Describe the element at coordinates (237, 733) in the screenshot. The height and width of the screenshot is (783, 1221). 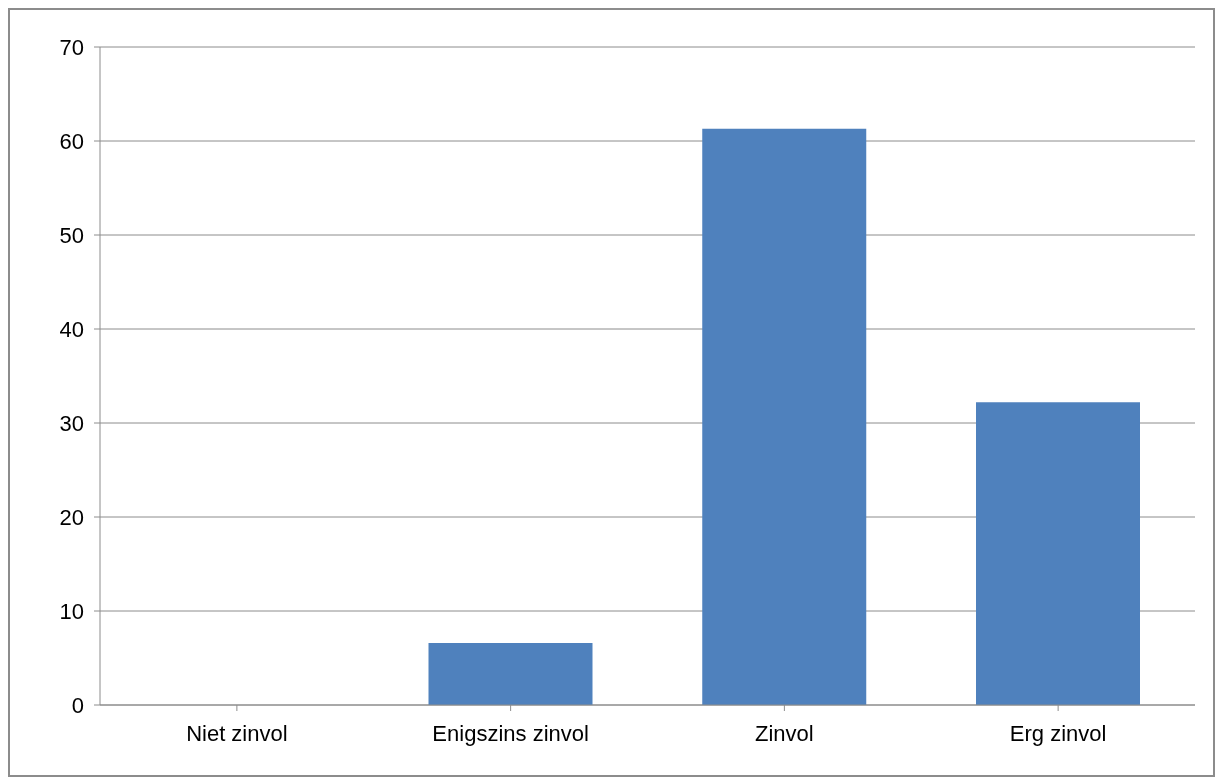
I see `x-tick-label: Niet zinvol` at that location.